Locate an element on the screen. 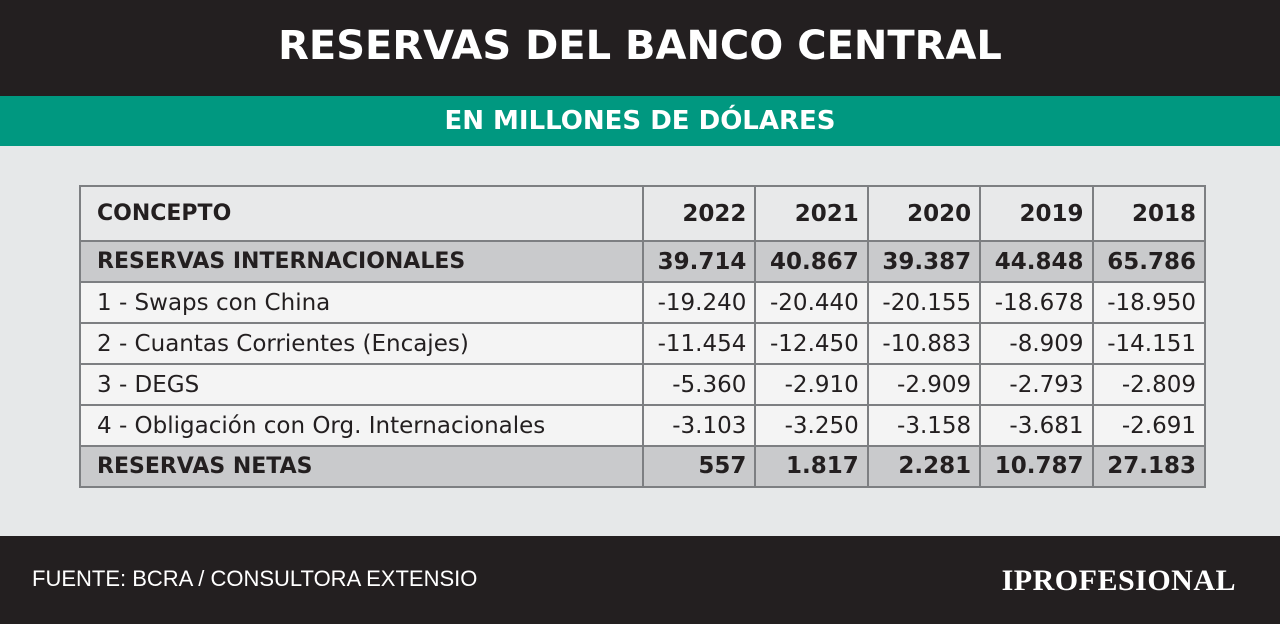  table-cell-value: -5.360 is located at coordinates (699, 385).